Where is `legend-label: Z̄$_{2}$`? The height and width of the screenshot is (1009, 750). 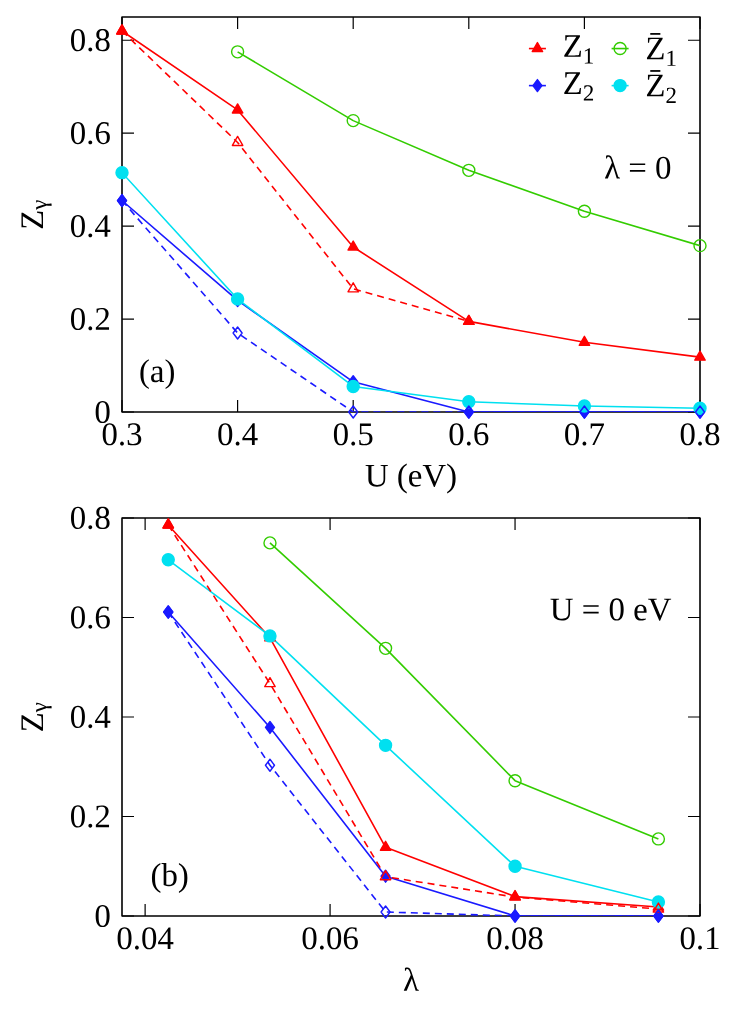 legend-label: Z̄$_{2}$ is located at coordinates (661, 86).